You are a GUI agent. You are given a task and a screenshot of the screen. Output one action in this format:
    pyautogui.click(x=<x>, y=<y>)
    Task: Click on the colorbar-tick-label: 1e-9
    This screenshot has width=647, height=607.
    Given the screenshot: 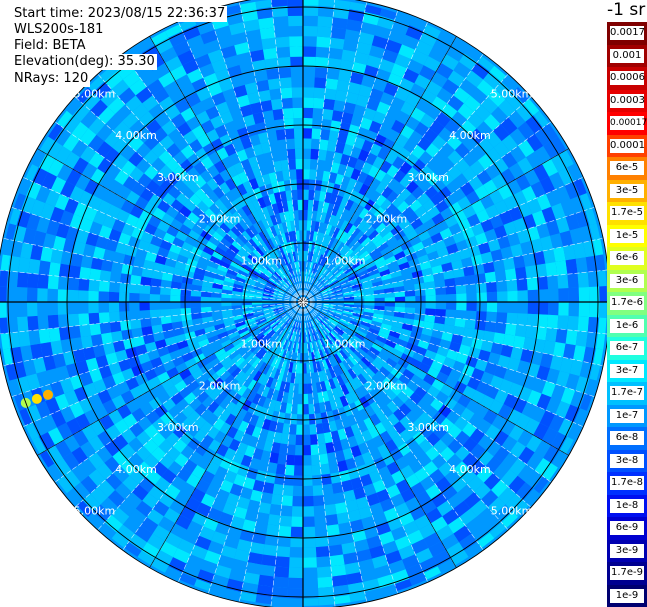 What is the action you would take?
    pyautogui.click(x=627, y=595)
    